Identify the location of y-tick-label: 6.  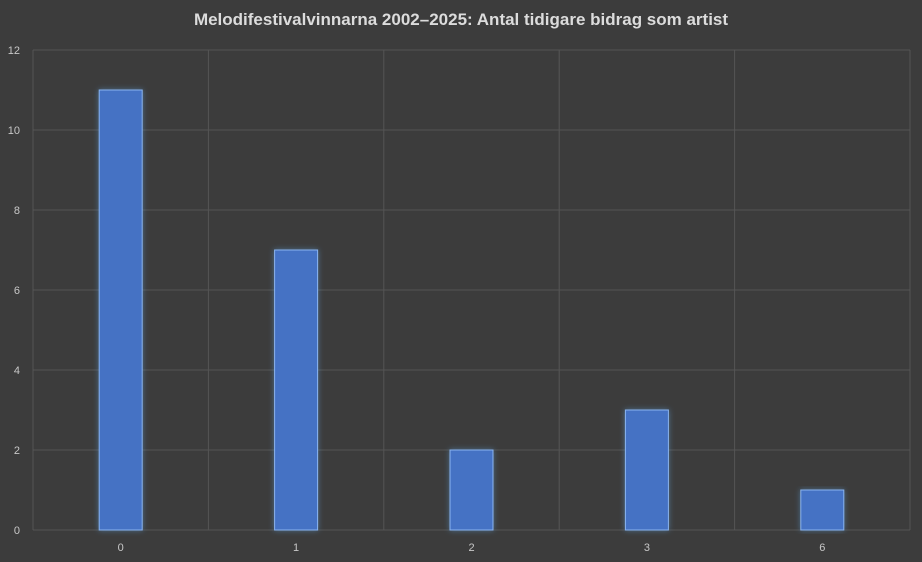
(17, 291).